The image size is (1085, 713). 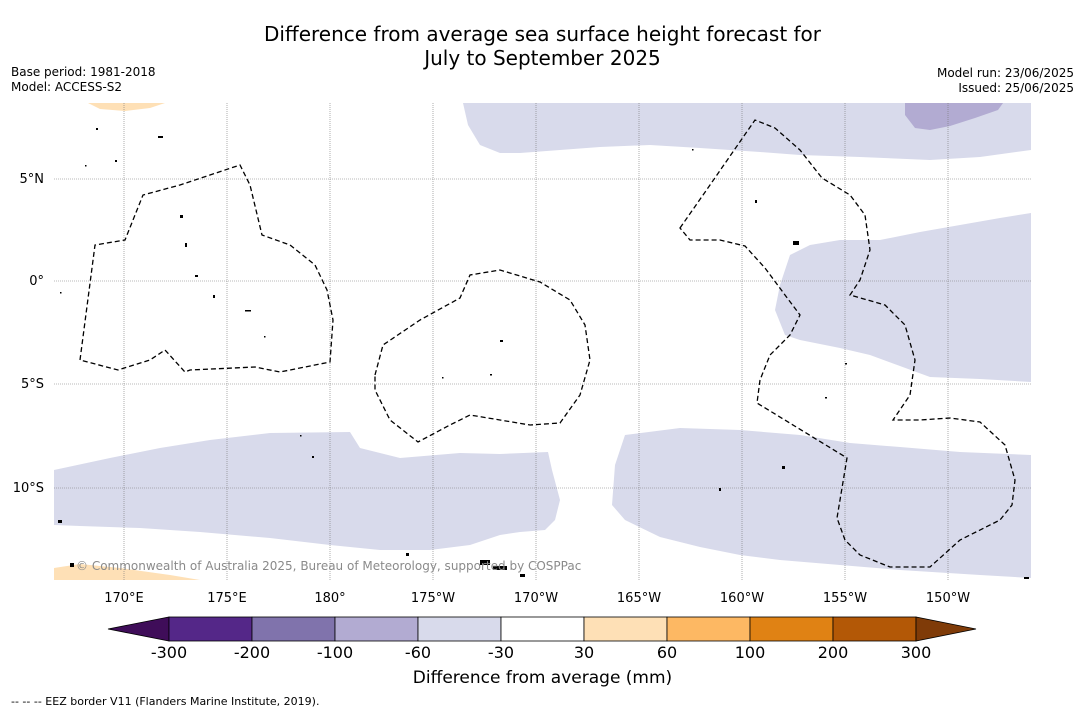 What do you see at coordinates (28, 334) in the screenshot?
I see `latitude-labels: 5°N 0° 5°S 10°S` at bounding box center [28, 334].